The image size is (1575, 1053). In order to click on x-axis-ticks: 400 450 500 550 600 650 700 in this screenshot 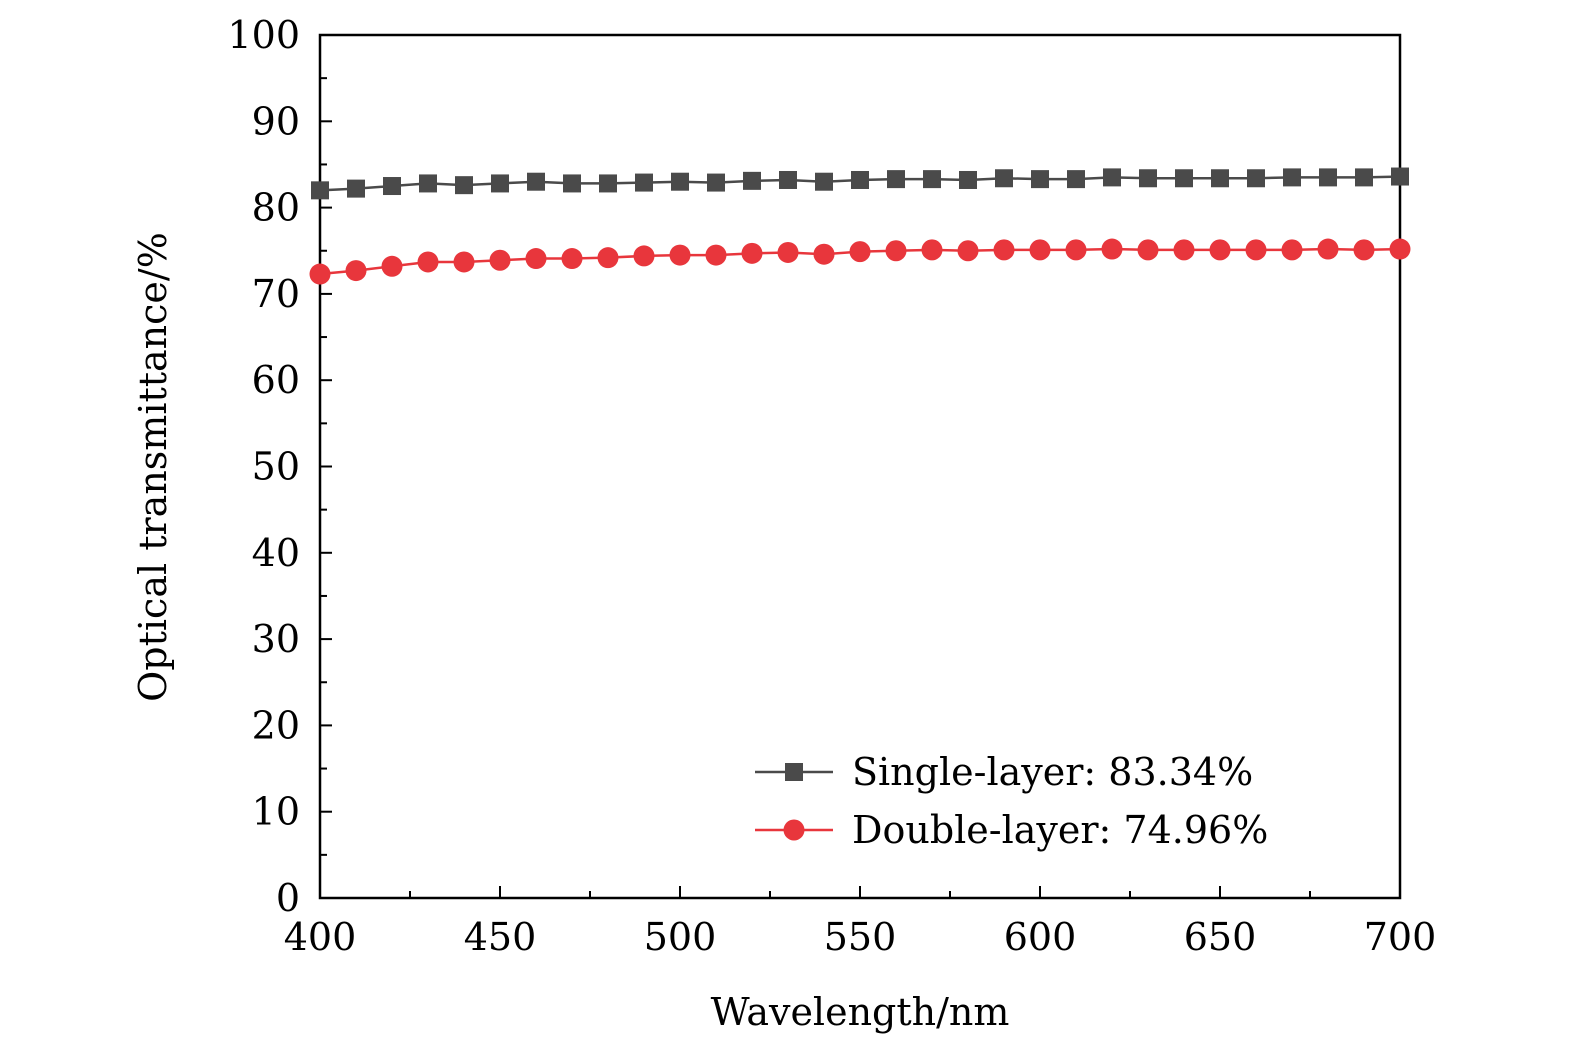, I will do `click(860, 922)`.